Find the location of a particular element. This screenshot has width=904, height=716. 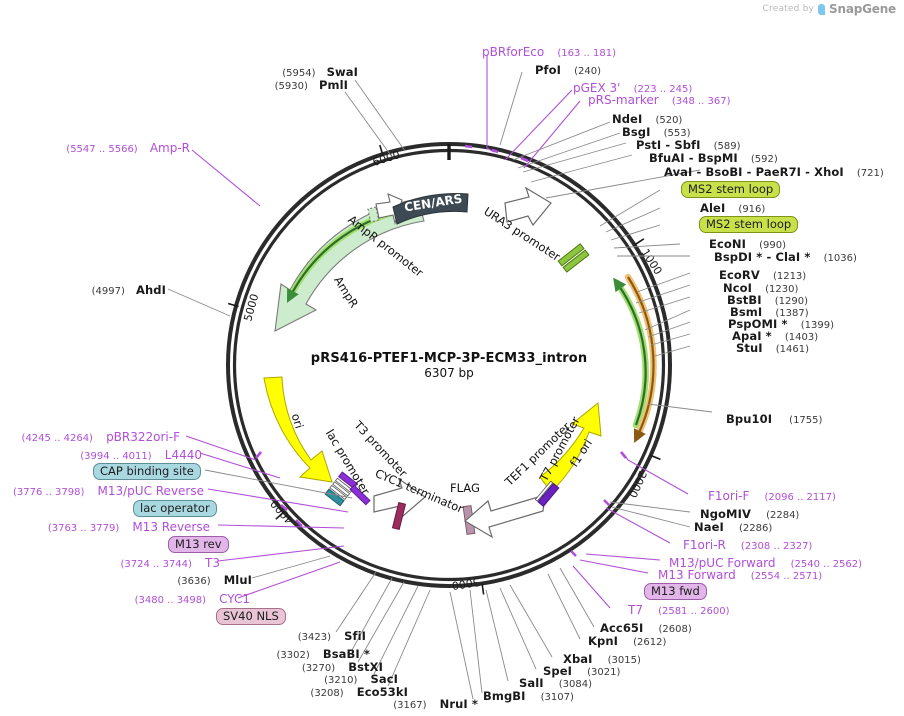

feature-cen-ars is located at coordinates (430, 209).